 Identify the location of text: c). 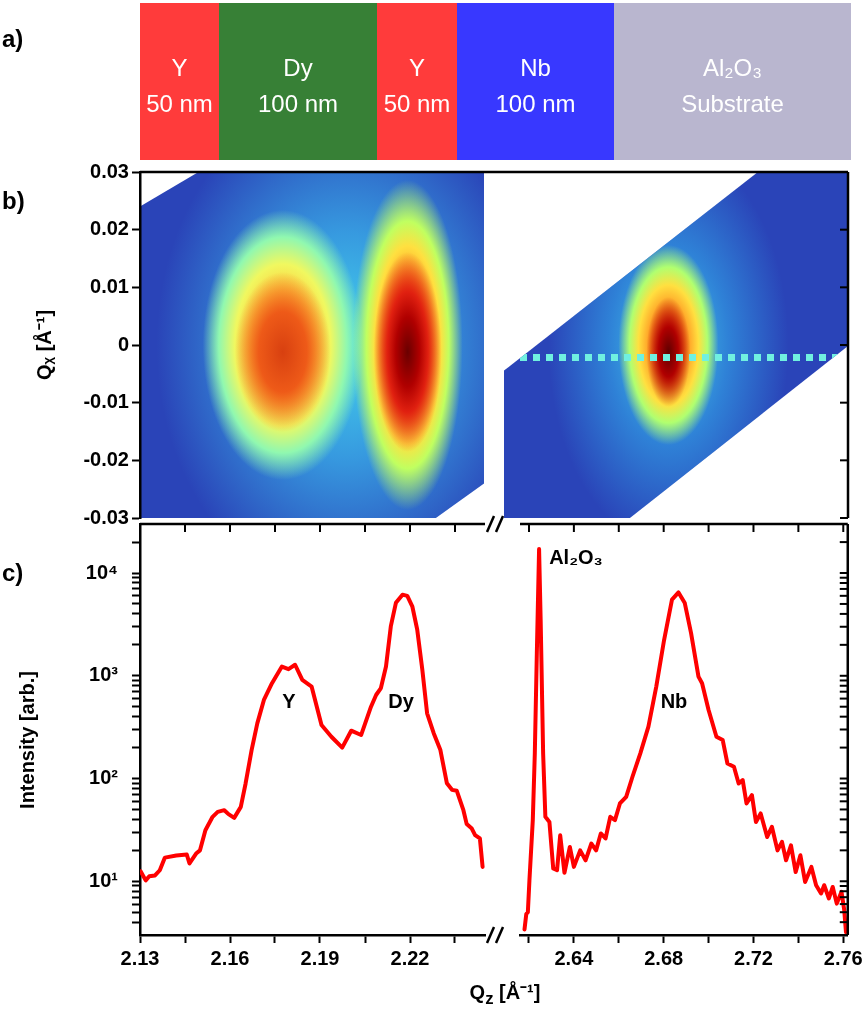
(13, 572).